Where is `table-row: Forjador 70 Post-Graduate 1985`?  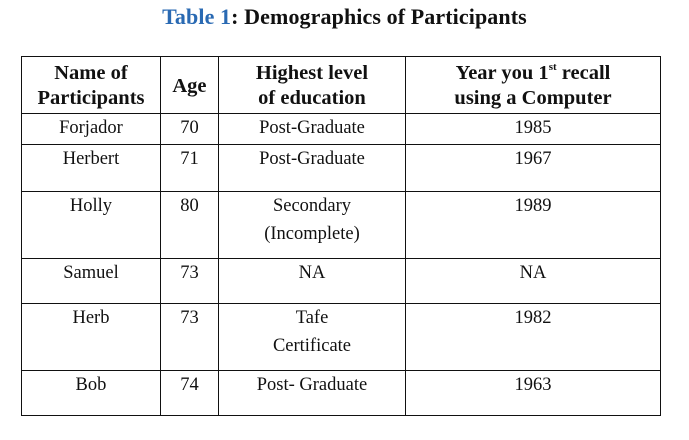
table-row: Forjador 70 Post-Graduate 1985 is located at coordinates (341, 129).